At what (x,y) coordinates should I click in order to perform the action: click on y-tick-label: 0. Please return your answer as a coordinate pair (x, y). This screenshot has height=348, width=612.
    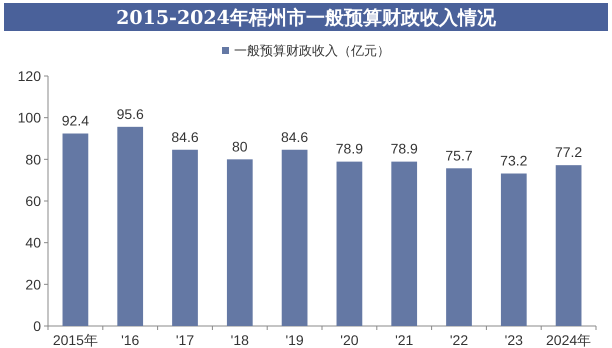
    Looking at the image, I should click on (37, 326).